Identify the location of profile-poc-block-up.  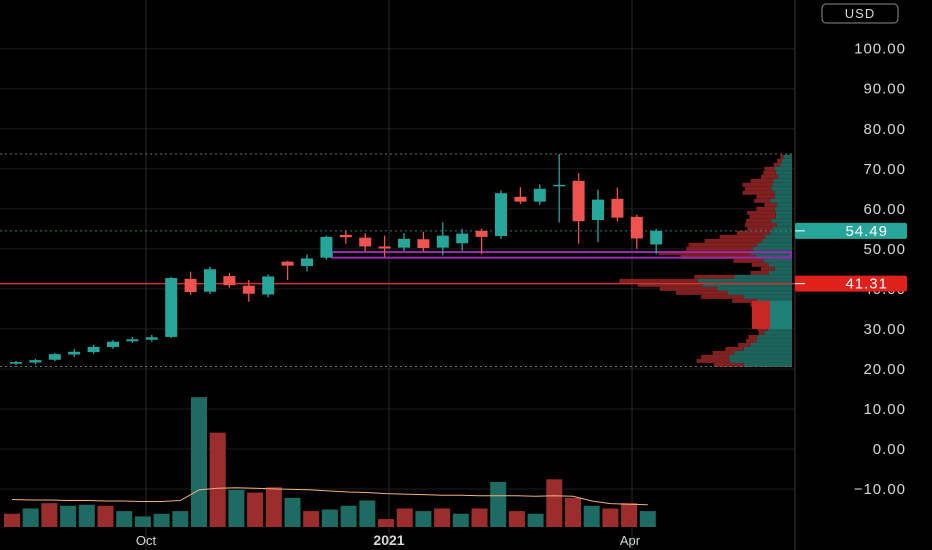
(781, 314).